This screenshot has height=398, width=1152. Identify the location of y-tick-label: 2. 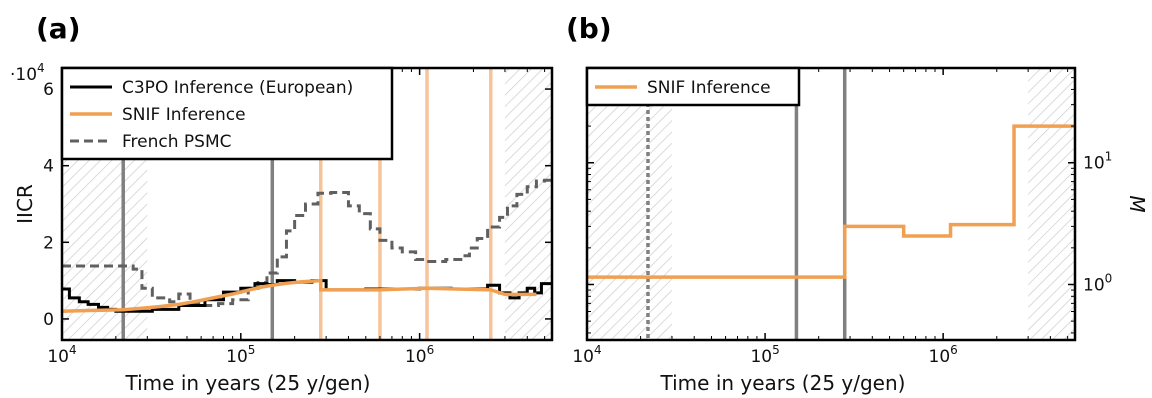
(48, 243).